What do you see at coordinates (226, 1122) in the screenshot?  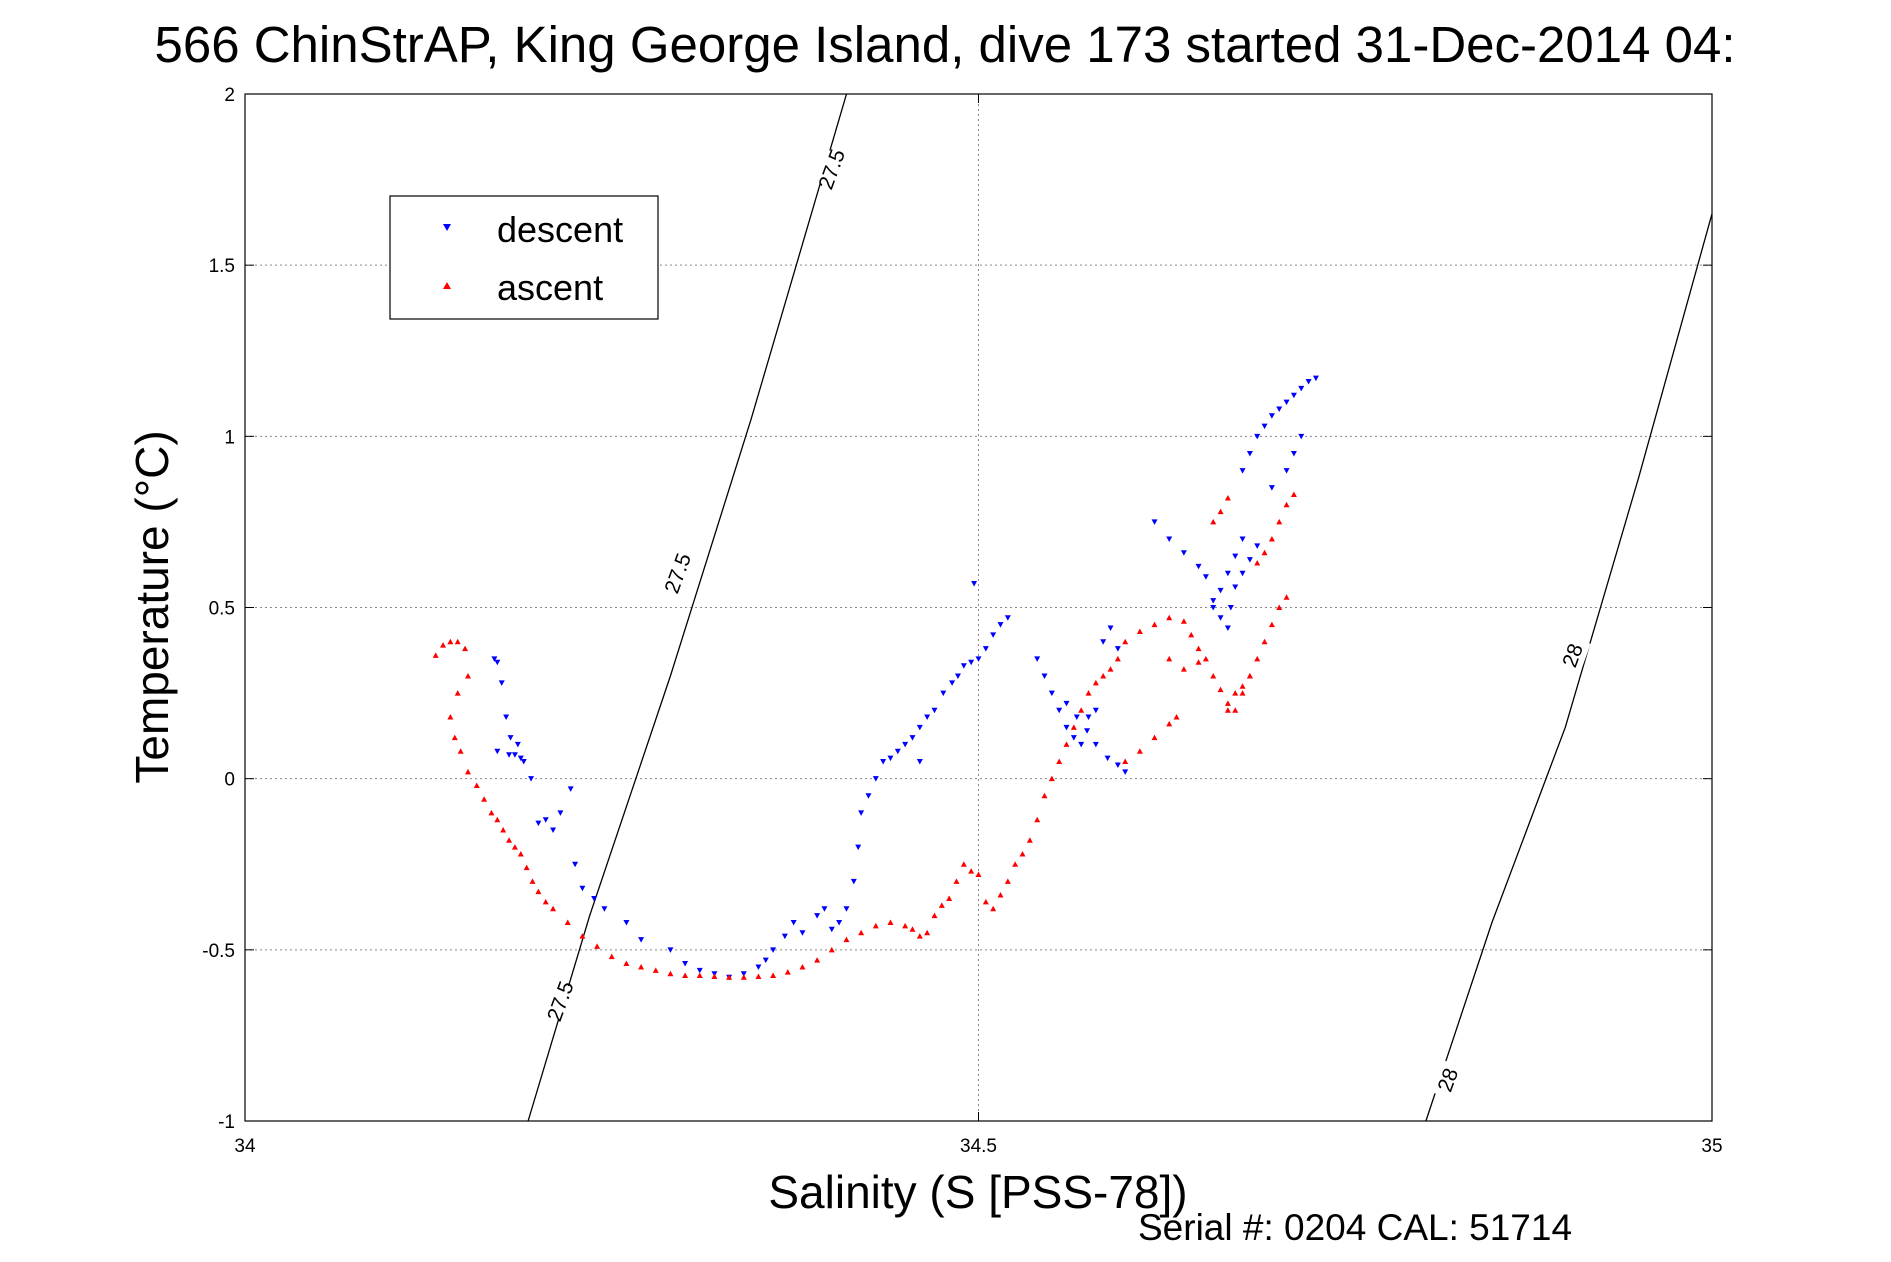 I see `y-tick-label: -1` at bounding box center [226, 1122].